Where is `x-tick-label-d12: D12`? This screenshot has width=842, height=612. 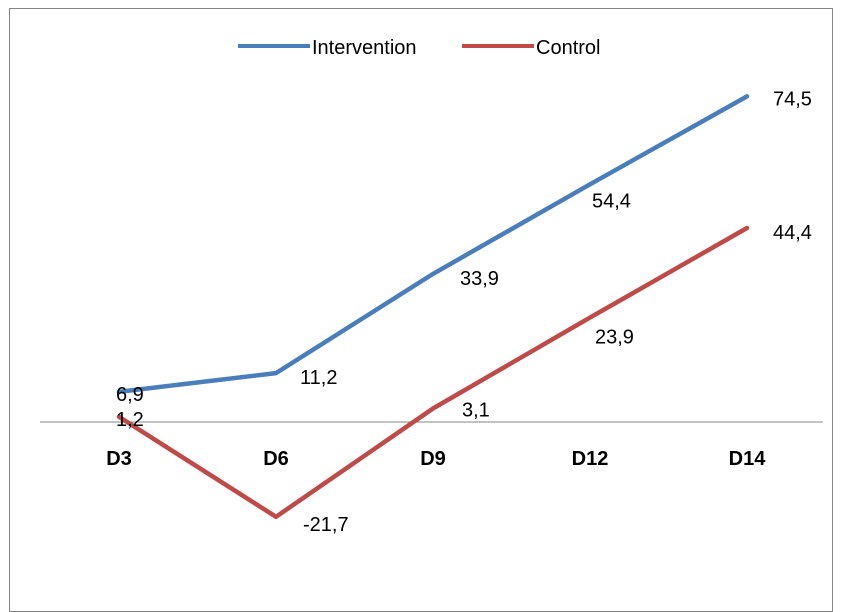 x-tick-label-d12: D12 is located at coordinates (590, 459).